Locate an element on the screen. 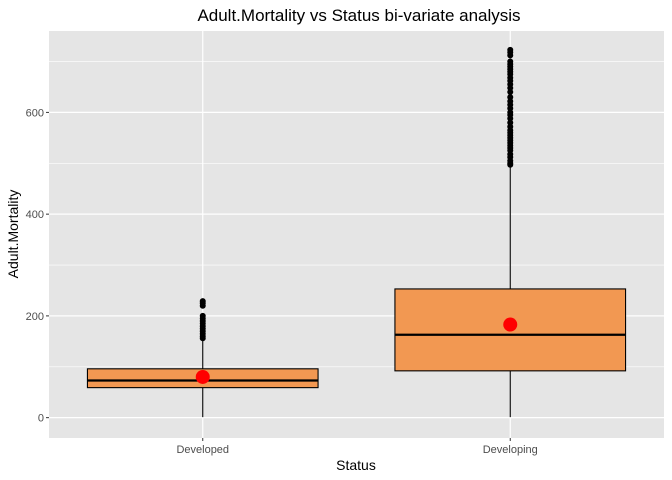  y-tick-label: 400 is located at coordinates (35, 215).